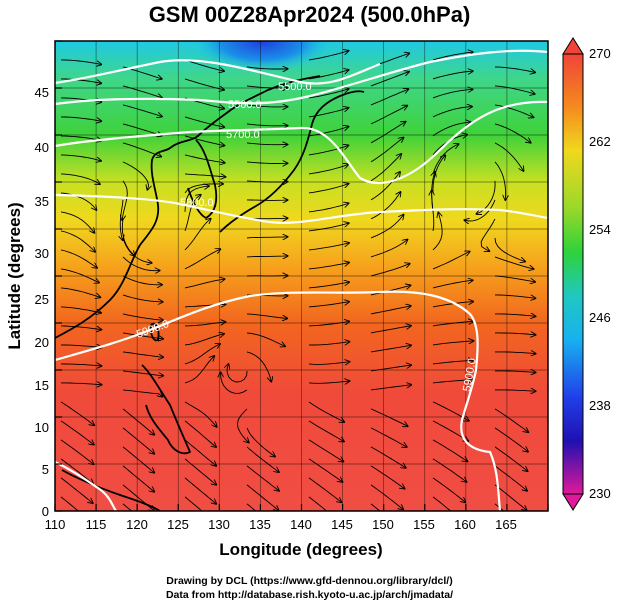  I want to click on y-axis-label: Latitude (degrees), so click(14, 275).